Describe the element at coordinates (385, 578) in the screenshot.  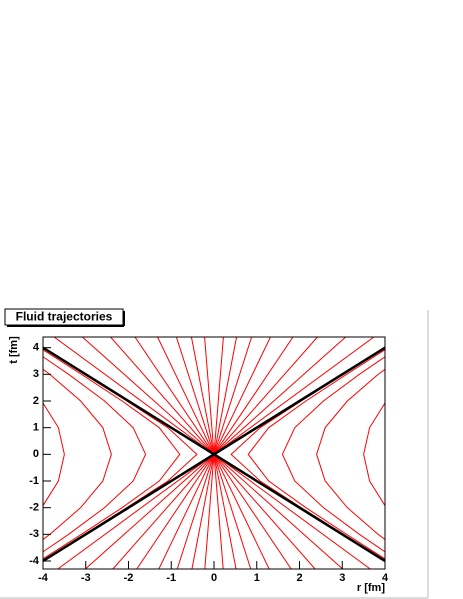
I see `x-tick-label: 4` at that location.